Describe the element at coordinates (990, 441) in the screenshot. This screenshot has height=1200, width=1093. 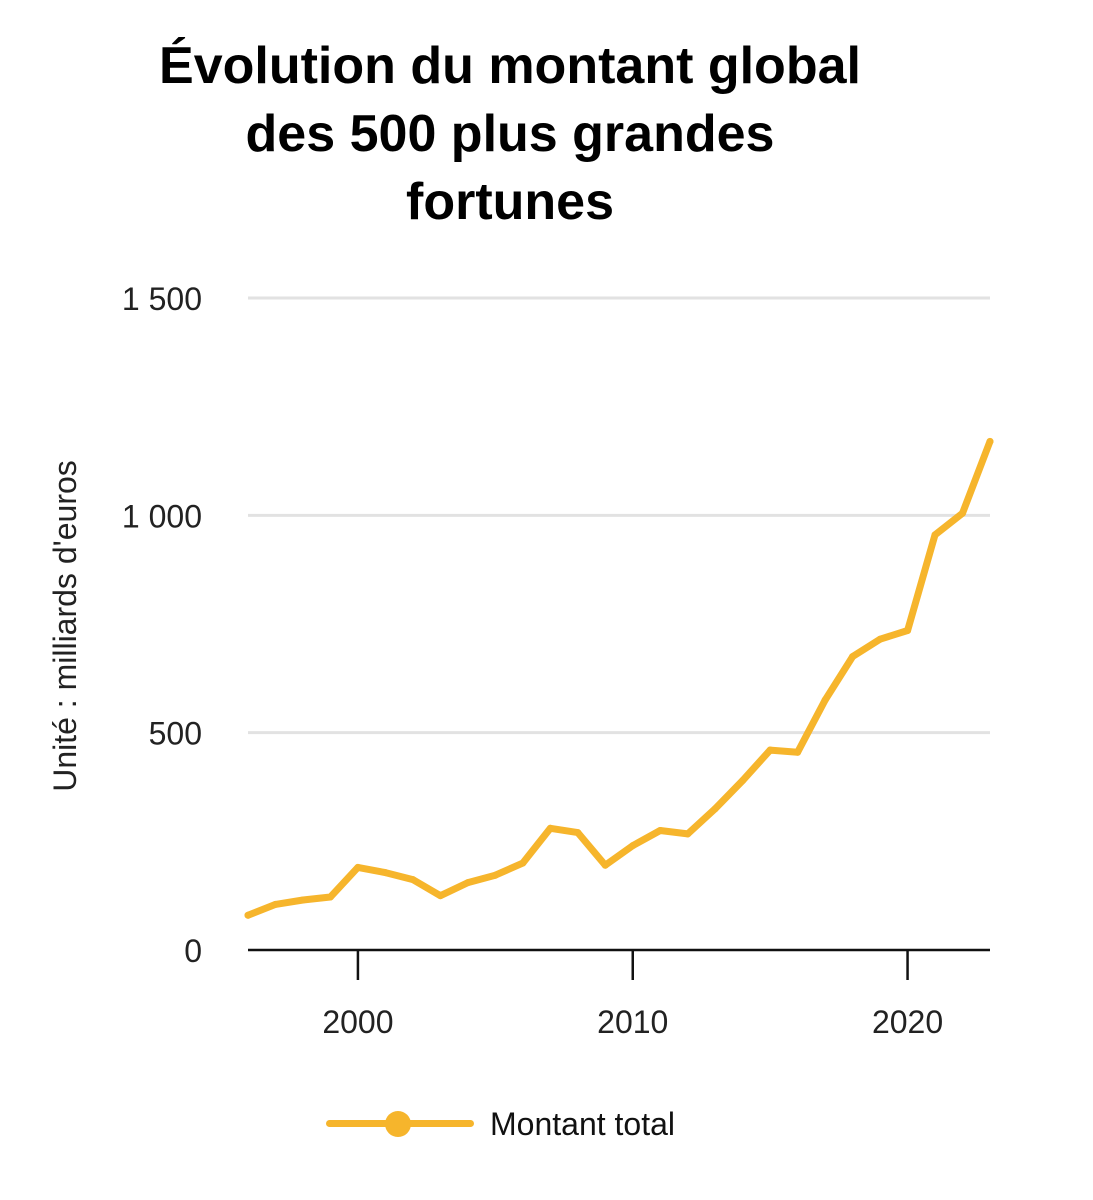
I see `data-point-2023` at that location.